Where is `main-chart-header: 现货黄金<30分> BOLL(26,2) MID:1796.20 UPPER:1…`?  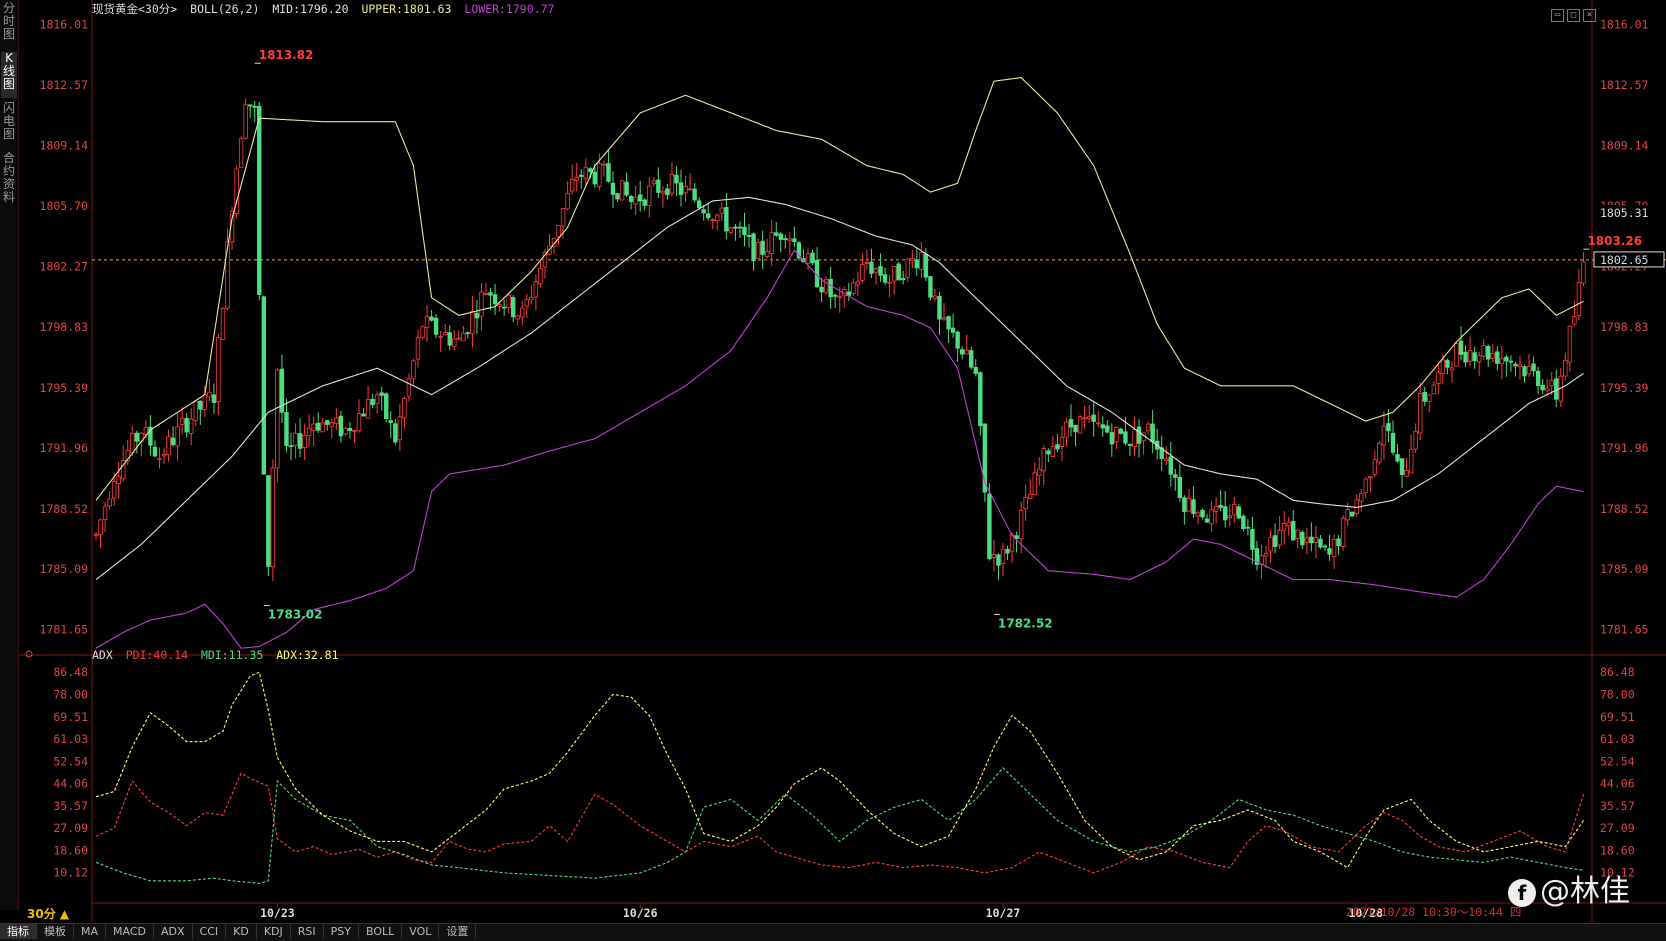 main-chart-header: 现货黄金<30分> BOLL(26,2) MID:1796.20 UPPER:1… is located at coordinates (326, 9).